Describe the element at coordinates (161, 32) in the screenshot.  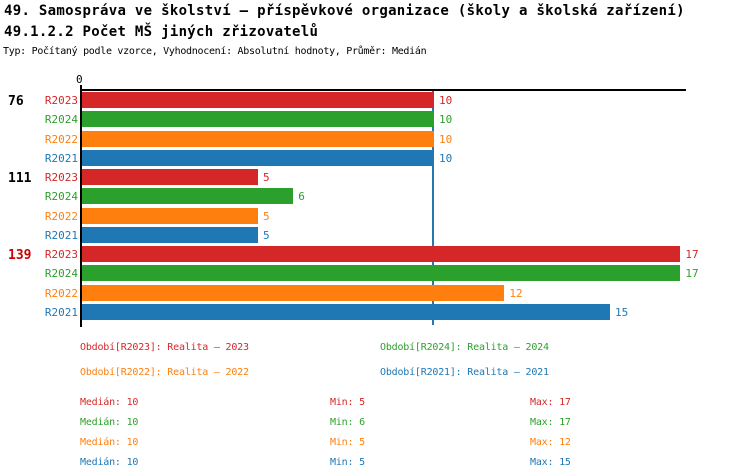
I see `chart-subtitle: 49.1.2.2 Počet MŠ jiných zřizovatelů` at that location.